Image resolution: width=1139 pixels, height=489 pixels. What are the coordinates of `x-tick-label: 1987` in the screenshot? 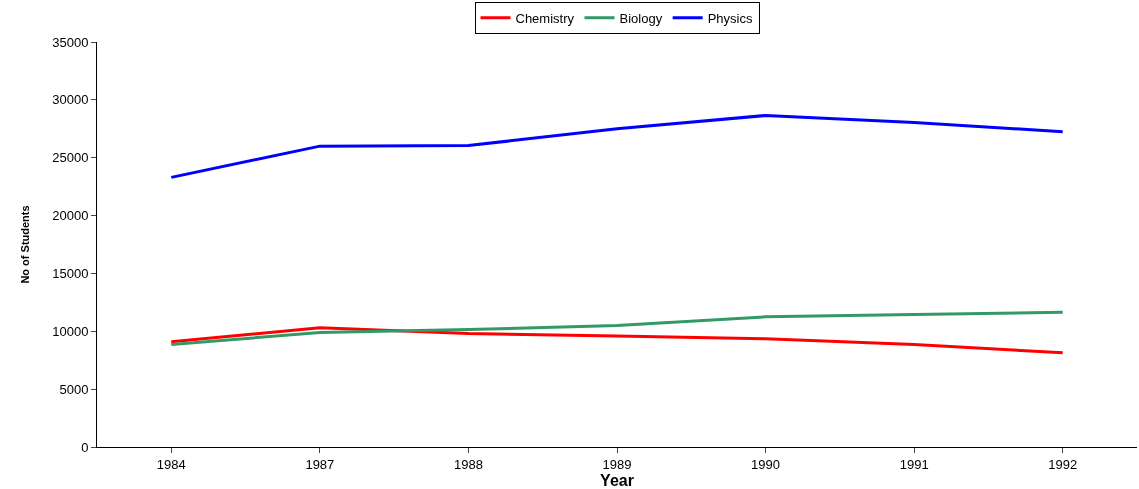 It's located at (320, 464).